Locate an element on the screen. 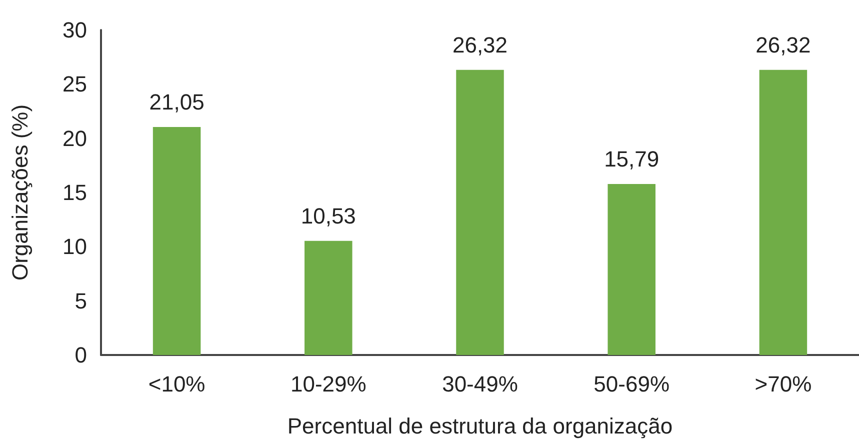 This screenshot has width=859, height=446. y-tick-label: 25 is located at coordinates (74, 84).